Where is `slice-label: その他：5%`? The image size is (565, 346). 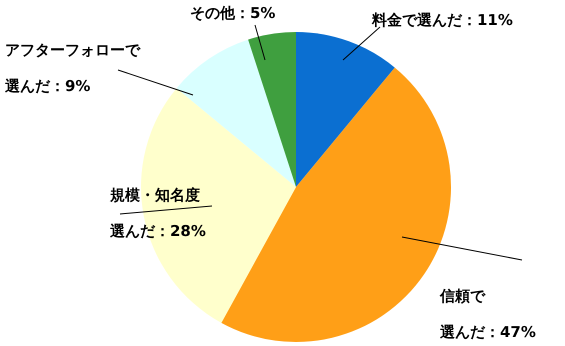
slice-label: その他：5% is located at coordinates (233, 13).